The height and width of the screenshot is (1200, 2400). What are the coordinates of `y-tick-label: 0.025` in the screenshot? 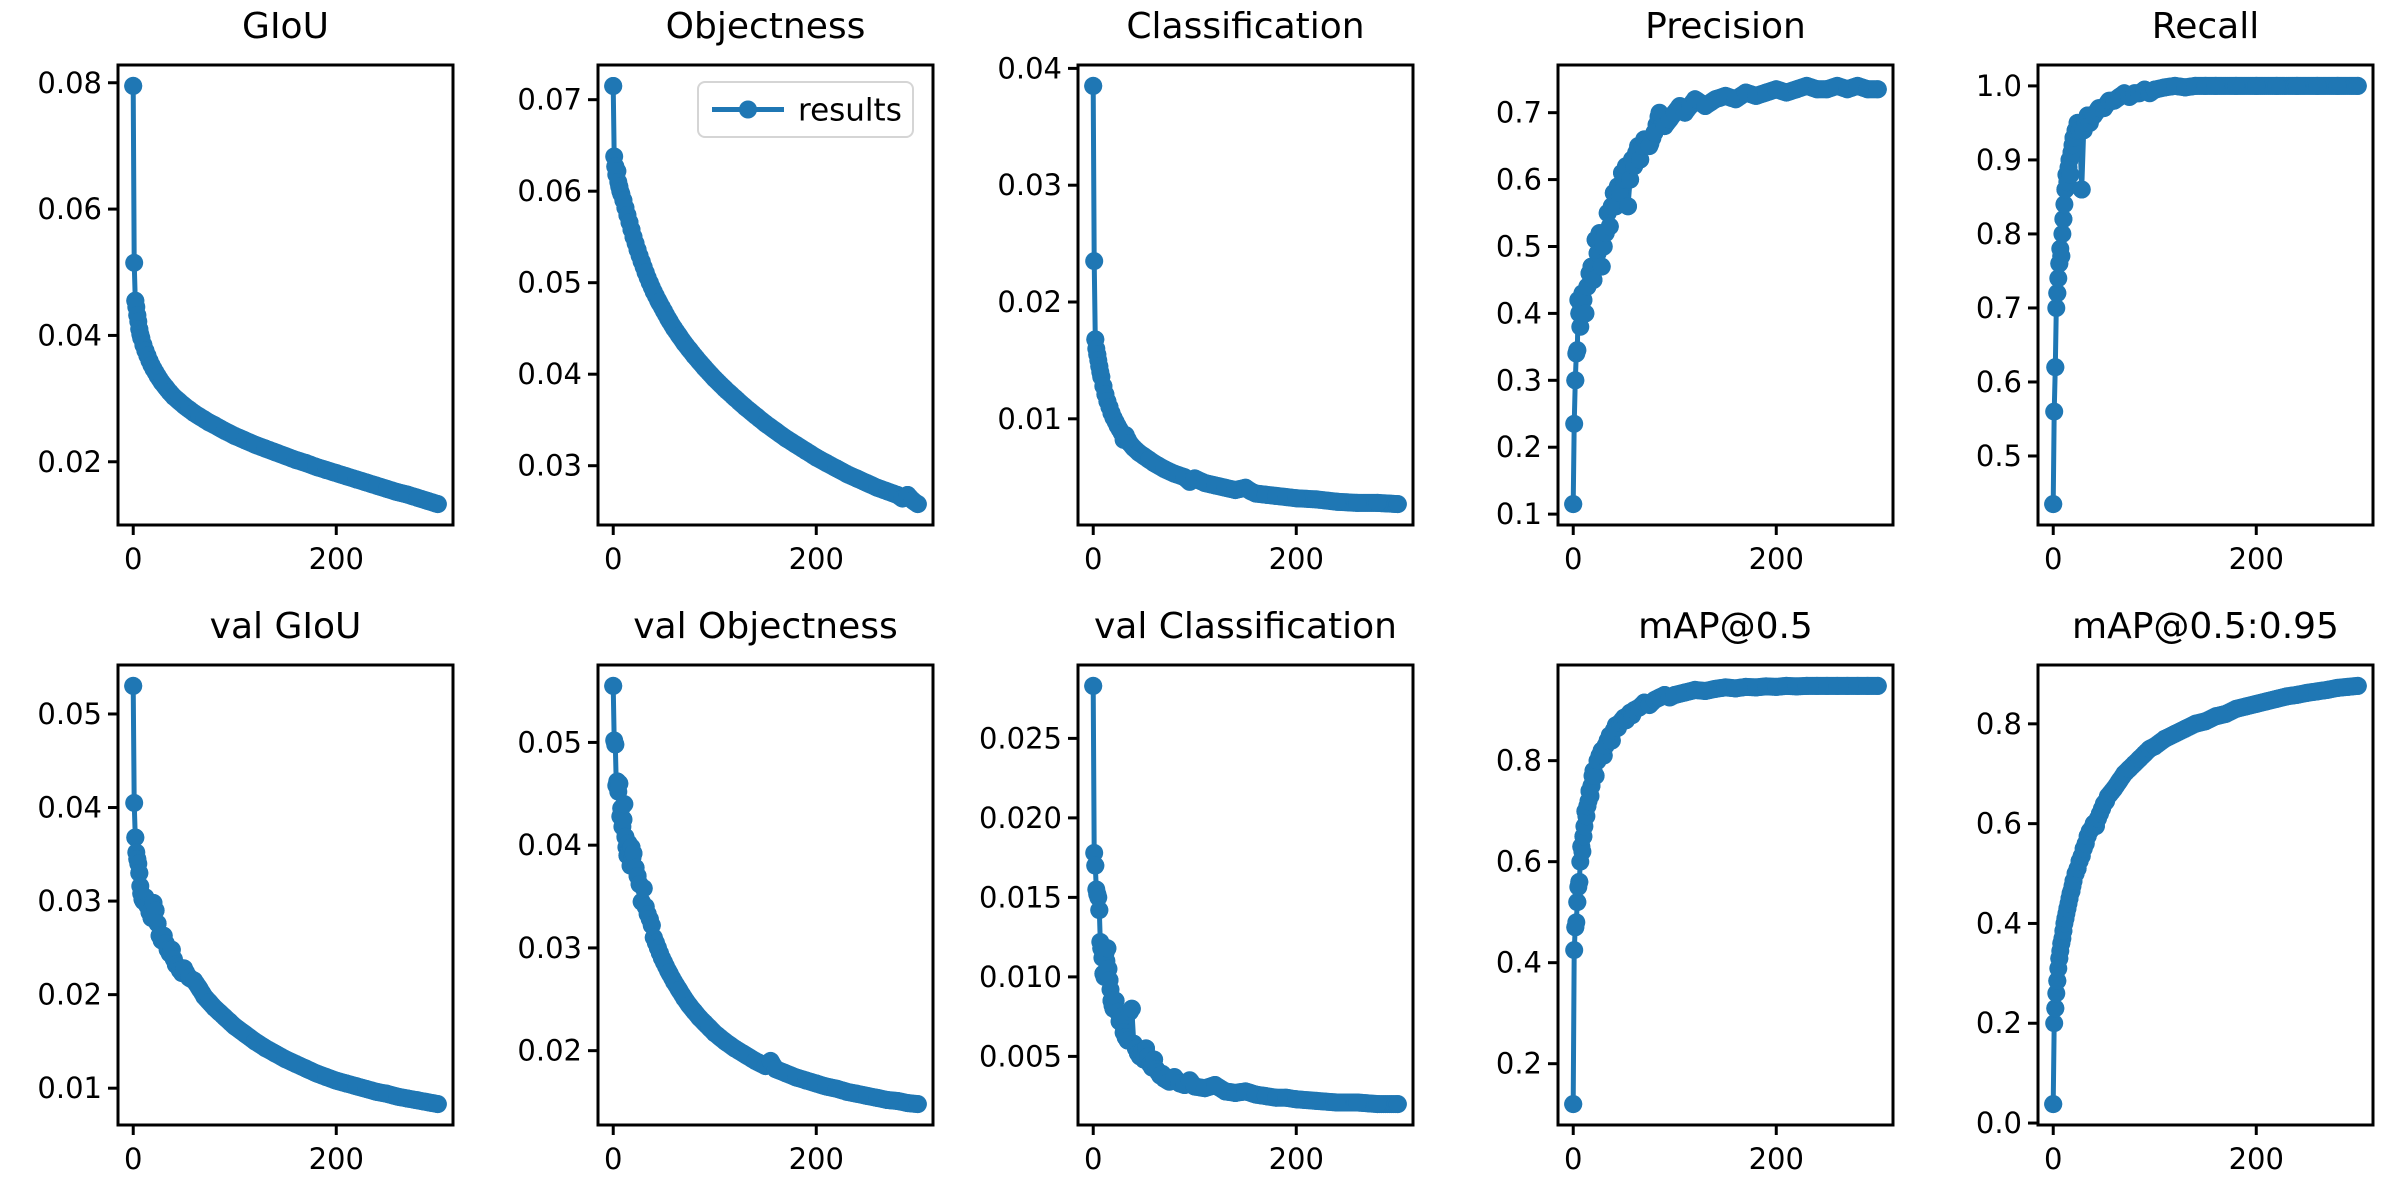 It's located at (1020, 738).